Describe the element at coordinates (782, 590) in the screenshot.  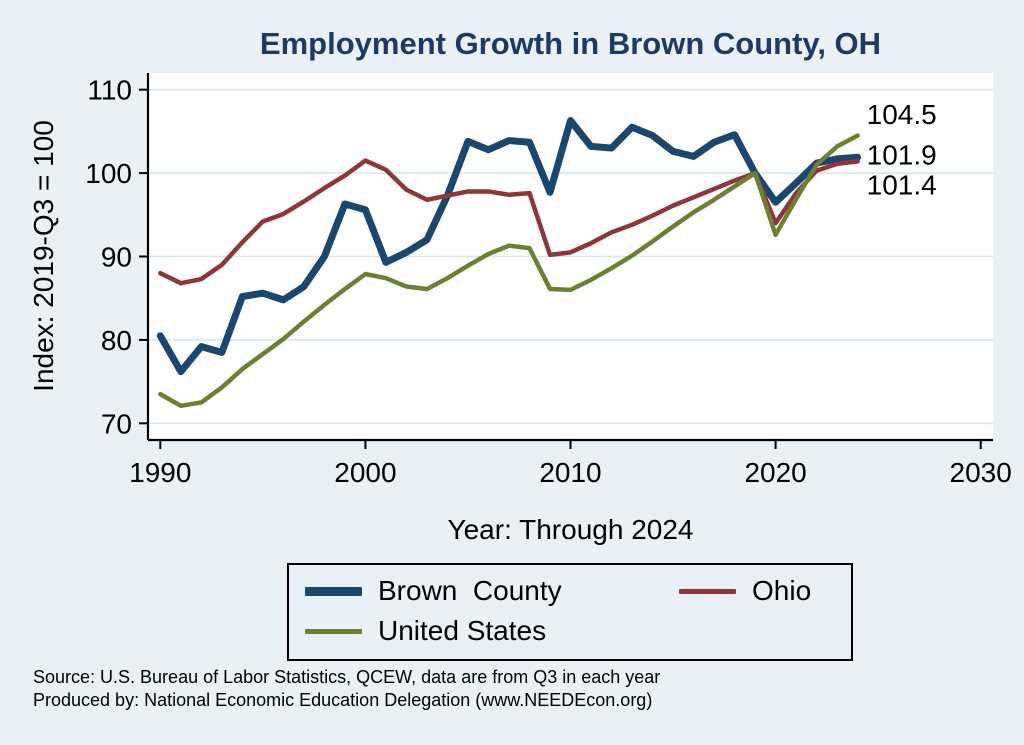
I see `legend-label-ohio: Ohio` at that location.